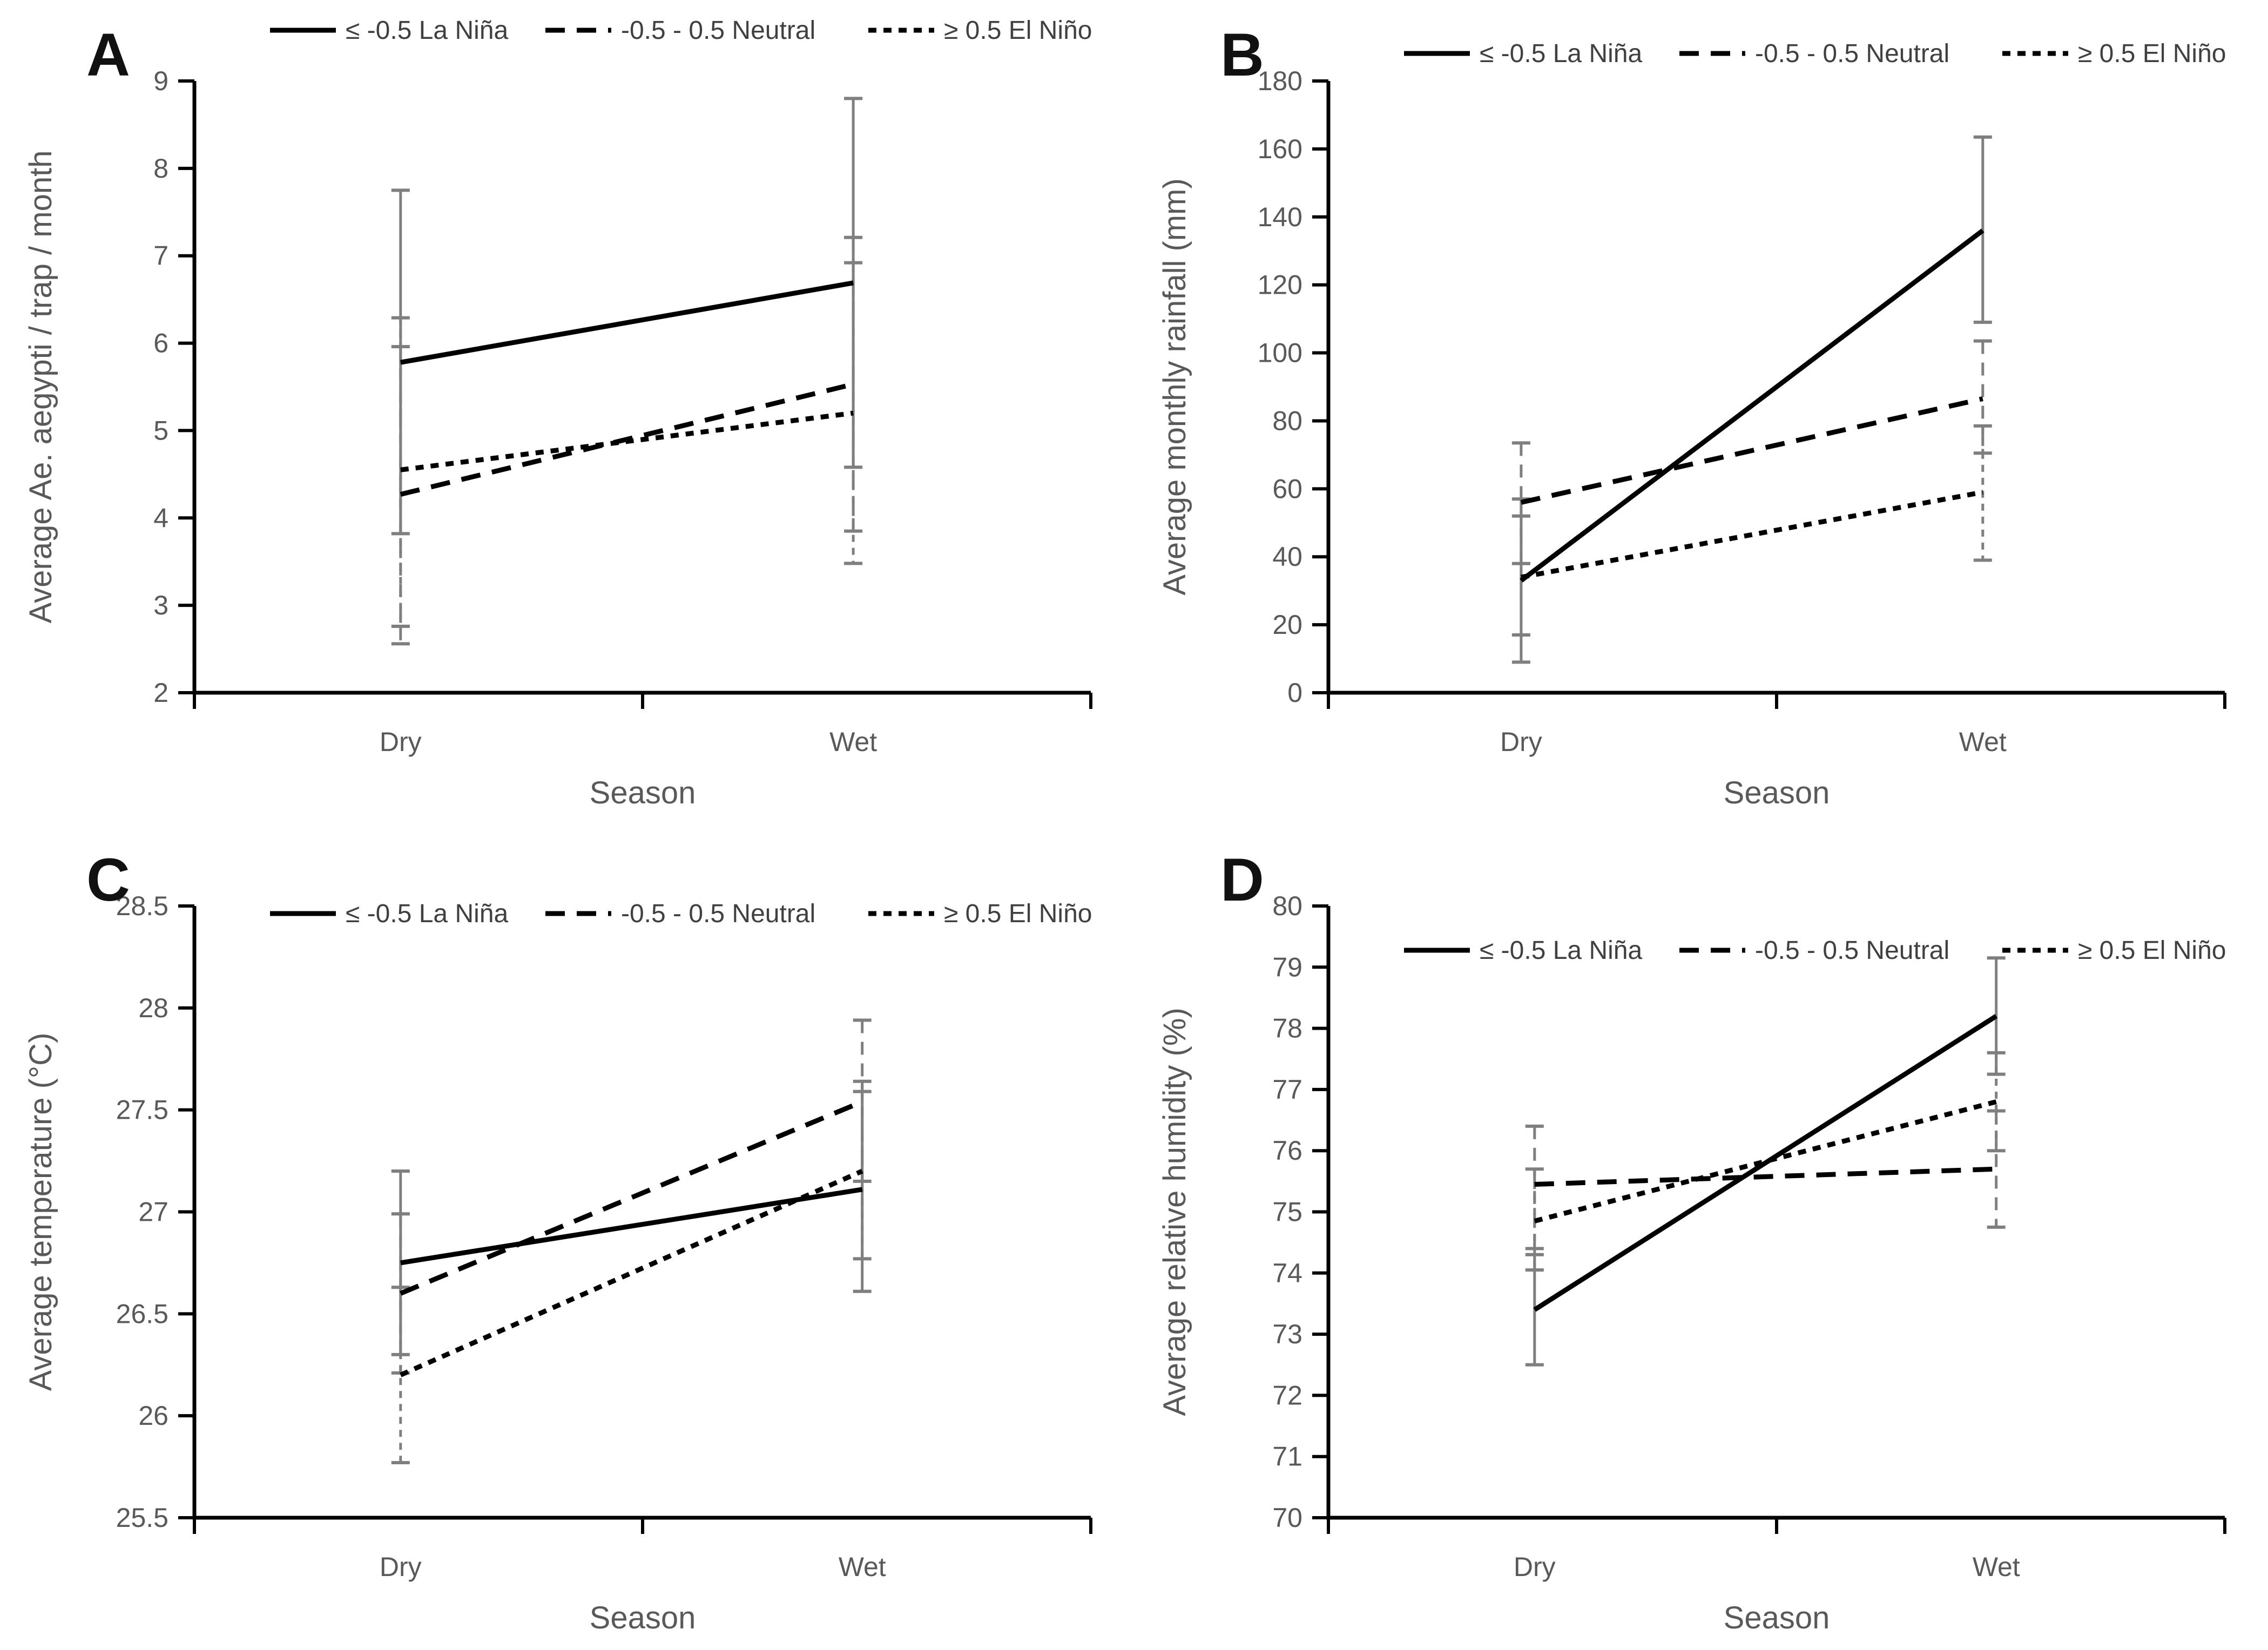 The image size is (2268, 1650). What do you see at coordinates (1280, 353) in the screenshot?
I see `y-tick-label: 100` at bounding box center [1280, 353].